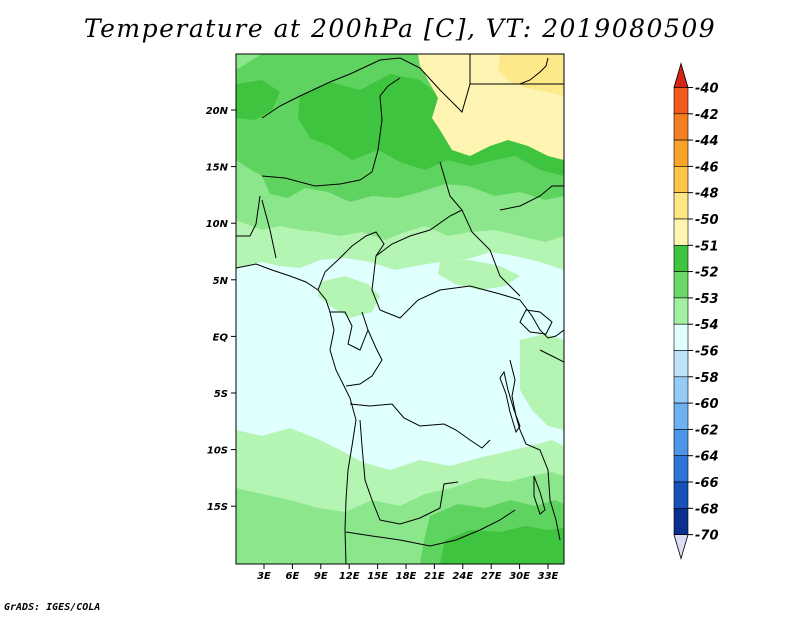  What do you see at coordinates (450, 302) in the screenshot?
I see `border-congo-drc` at bounding box center [450, 302].